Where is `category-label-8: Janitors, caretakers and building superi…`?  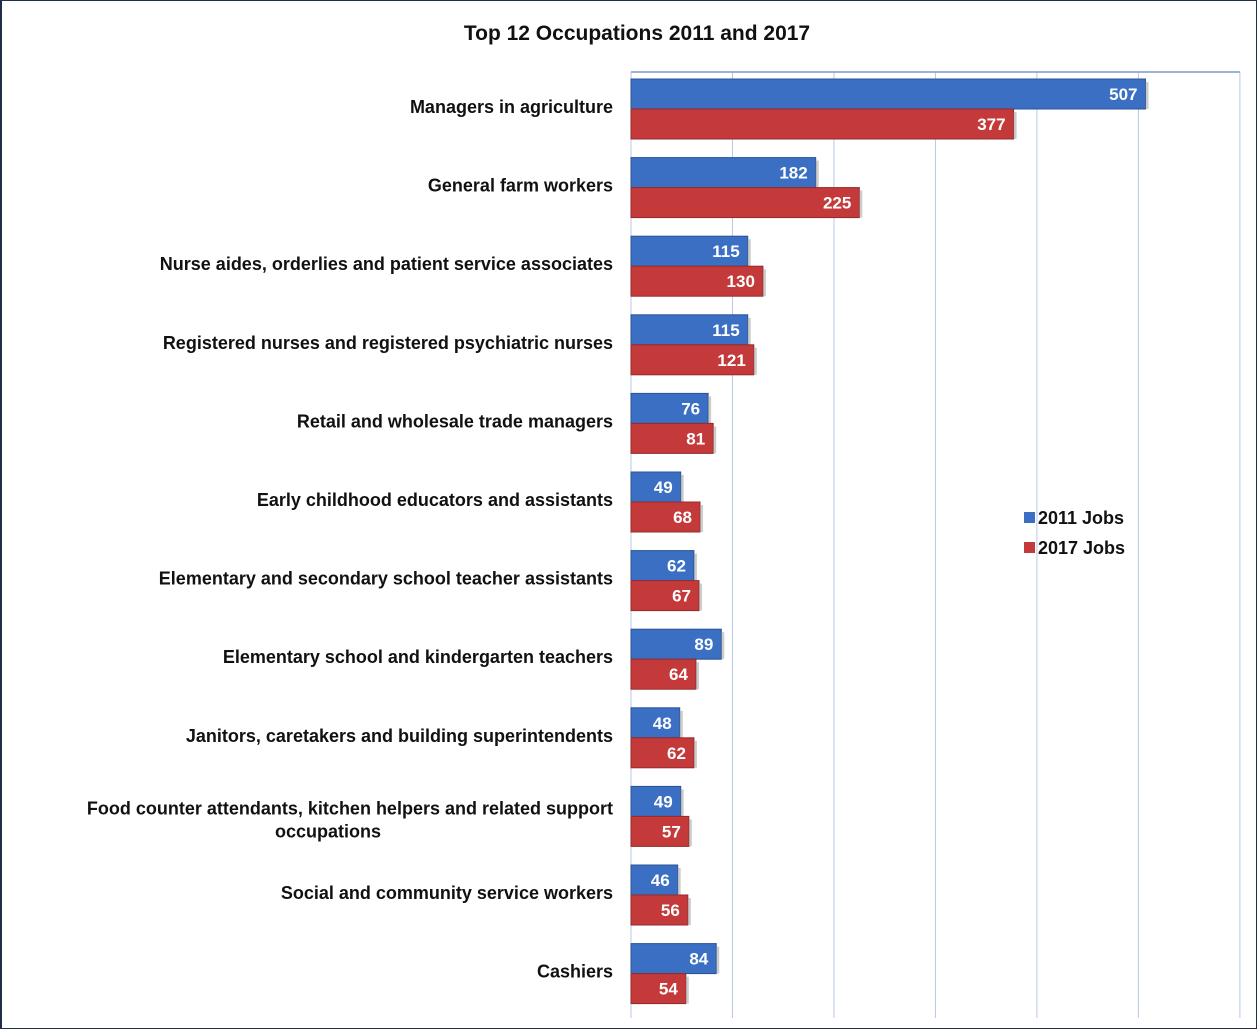
category-label-8: Janitors, caretakers and building superi… is located at coordinates (399, 736).